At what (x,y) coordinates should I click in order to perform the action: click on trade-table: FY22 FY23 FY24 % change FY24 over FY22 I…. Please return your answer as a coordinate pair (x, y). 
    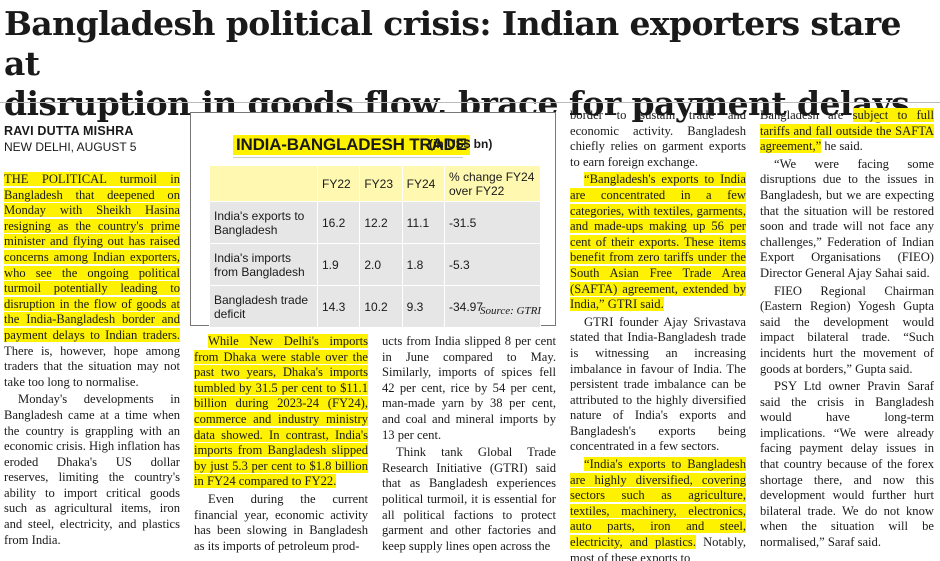
    Looking at the image, I should click on (375, 246).